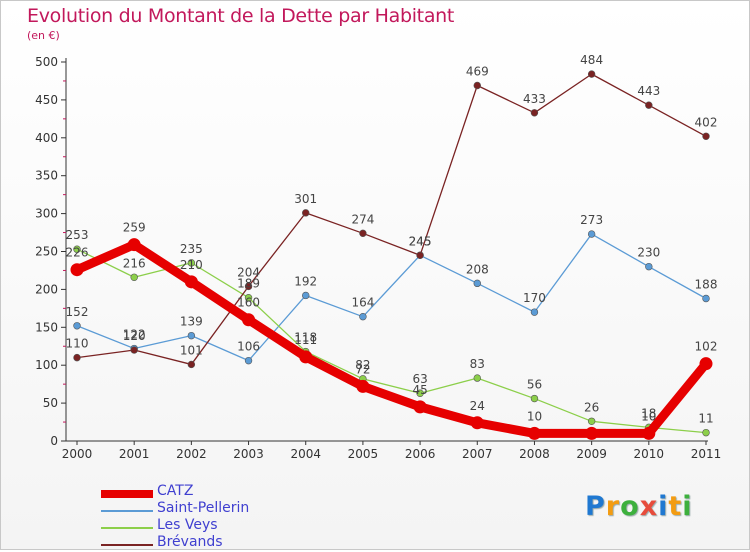 This screenshot has height=552, width=750. I want to click on data-label-les-veys: 235, so click(191, 249).